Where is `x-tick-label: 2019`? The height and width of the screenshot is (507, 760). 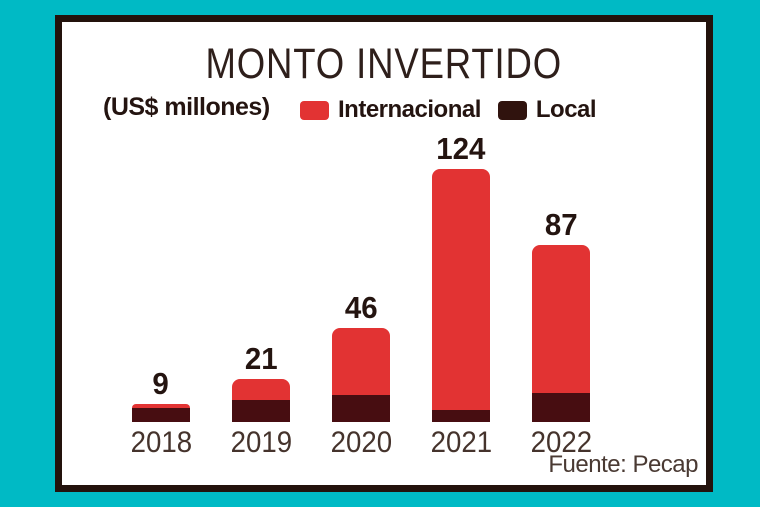
x-tick-label: 2019 is located at coordinates (261, 442).